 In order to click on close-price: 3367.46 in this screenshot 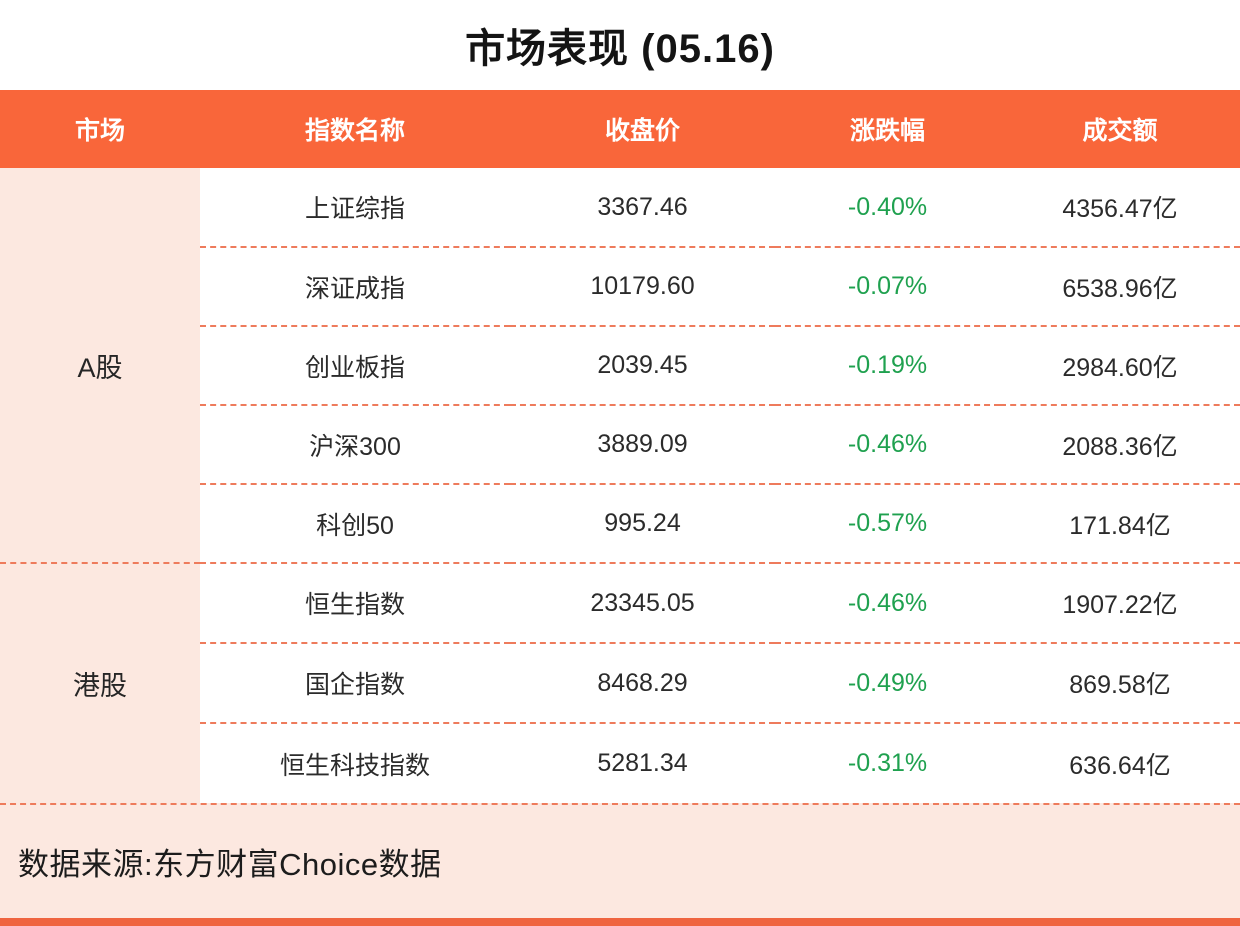, I will do `click(642, 208)`.